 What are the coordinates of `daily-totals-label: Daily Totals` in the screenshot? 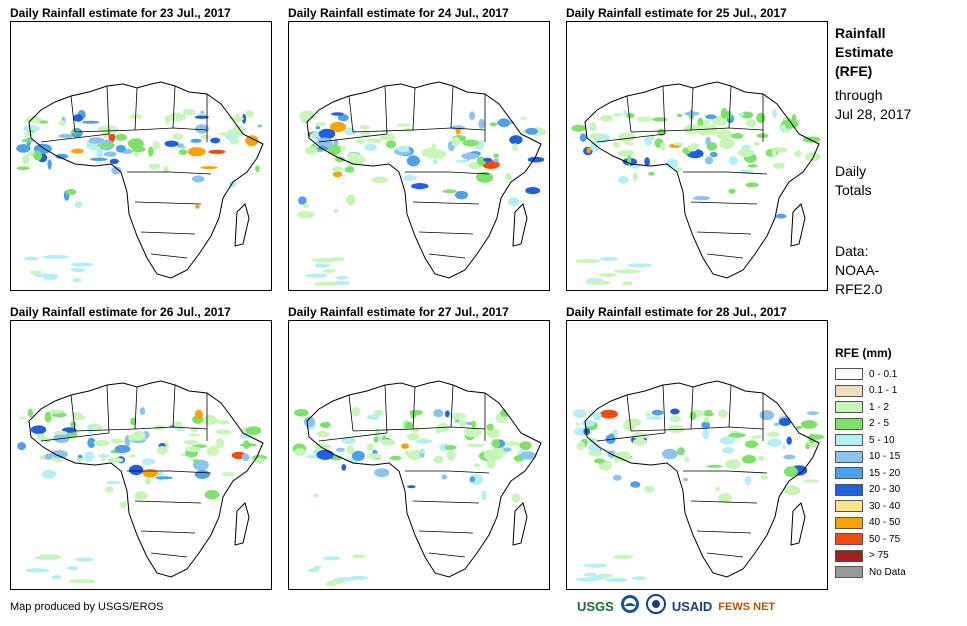 It's located at (895, 181).